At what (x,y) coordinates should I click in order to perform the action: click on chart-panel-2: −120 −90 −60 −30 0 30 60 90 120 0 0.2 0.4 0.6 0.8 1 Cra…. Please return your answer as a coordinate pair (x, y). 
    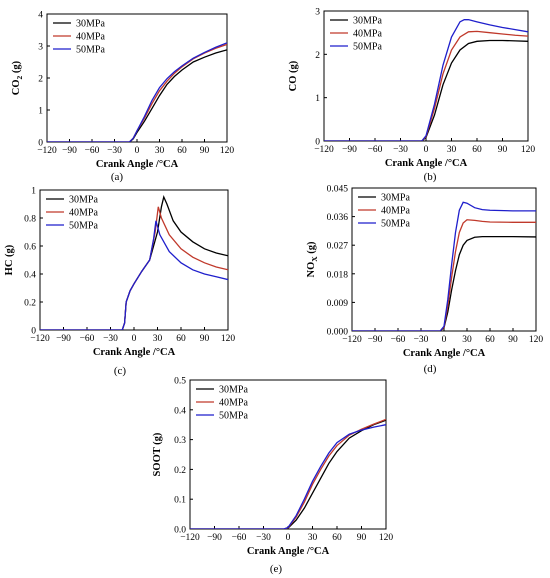
    Looking at the image, I should click on (119, 282).